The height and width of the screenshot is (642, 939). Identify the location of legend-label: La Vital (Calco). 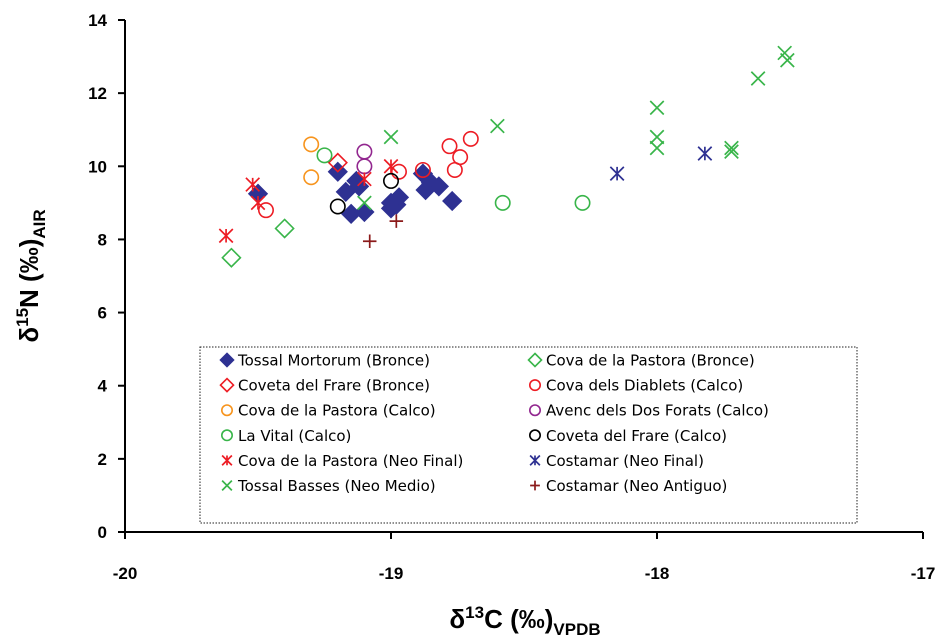
(294, 436).